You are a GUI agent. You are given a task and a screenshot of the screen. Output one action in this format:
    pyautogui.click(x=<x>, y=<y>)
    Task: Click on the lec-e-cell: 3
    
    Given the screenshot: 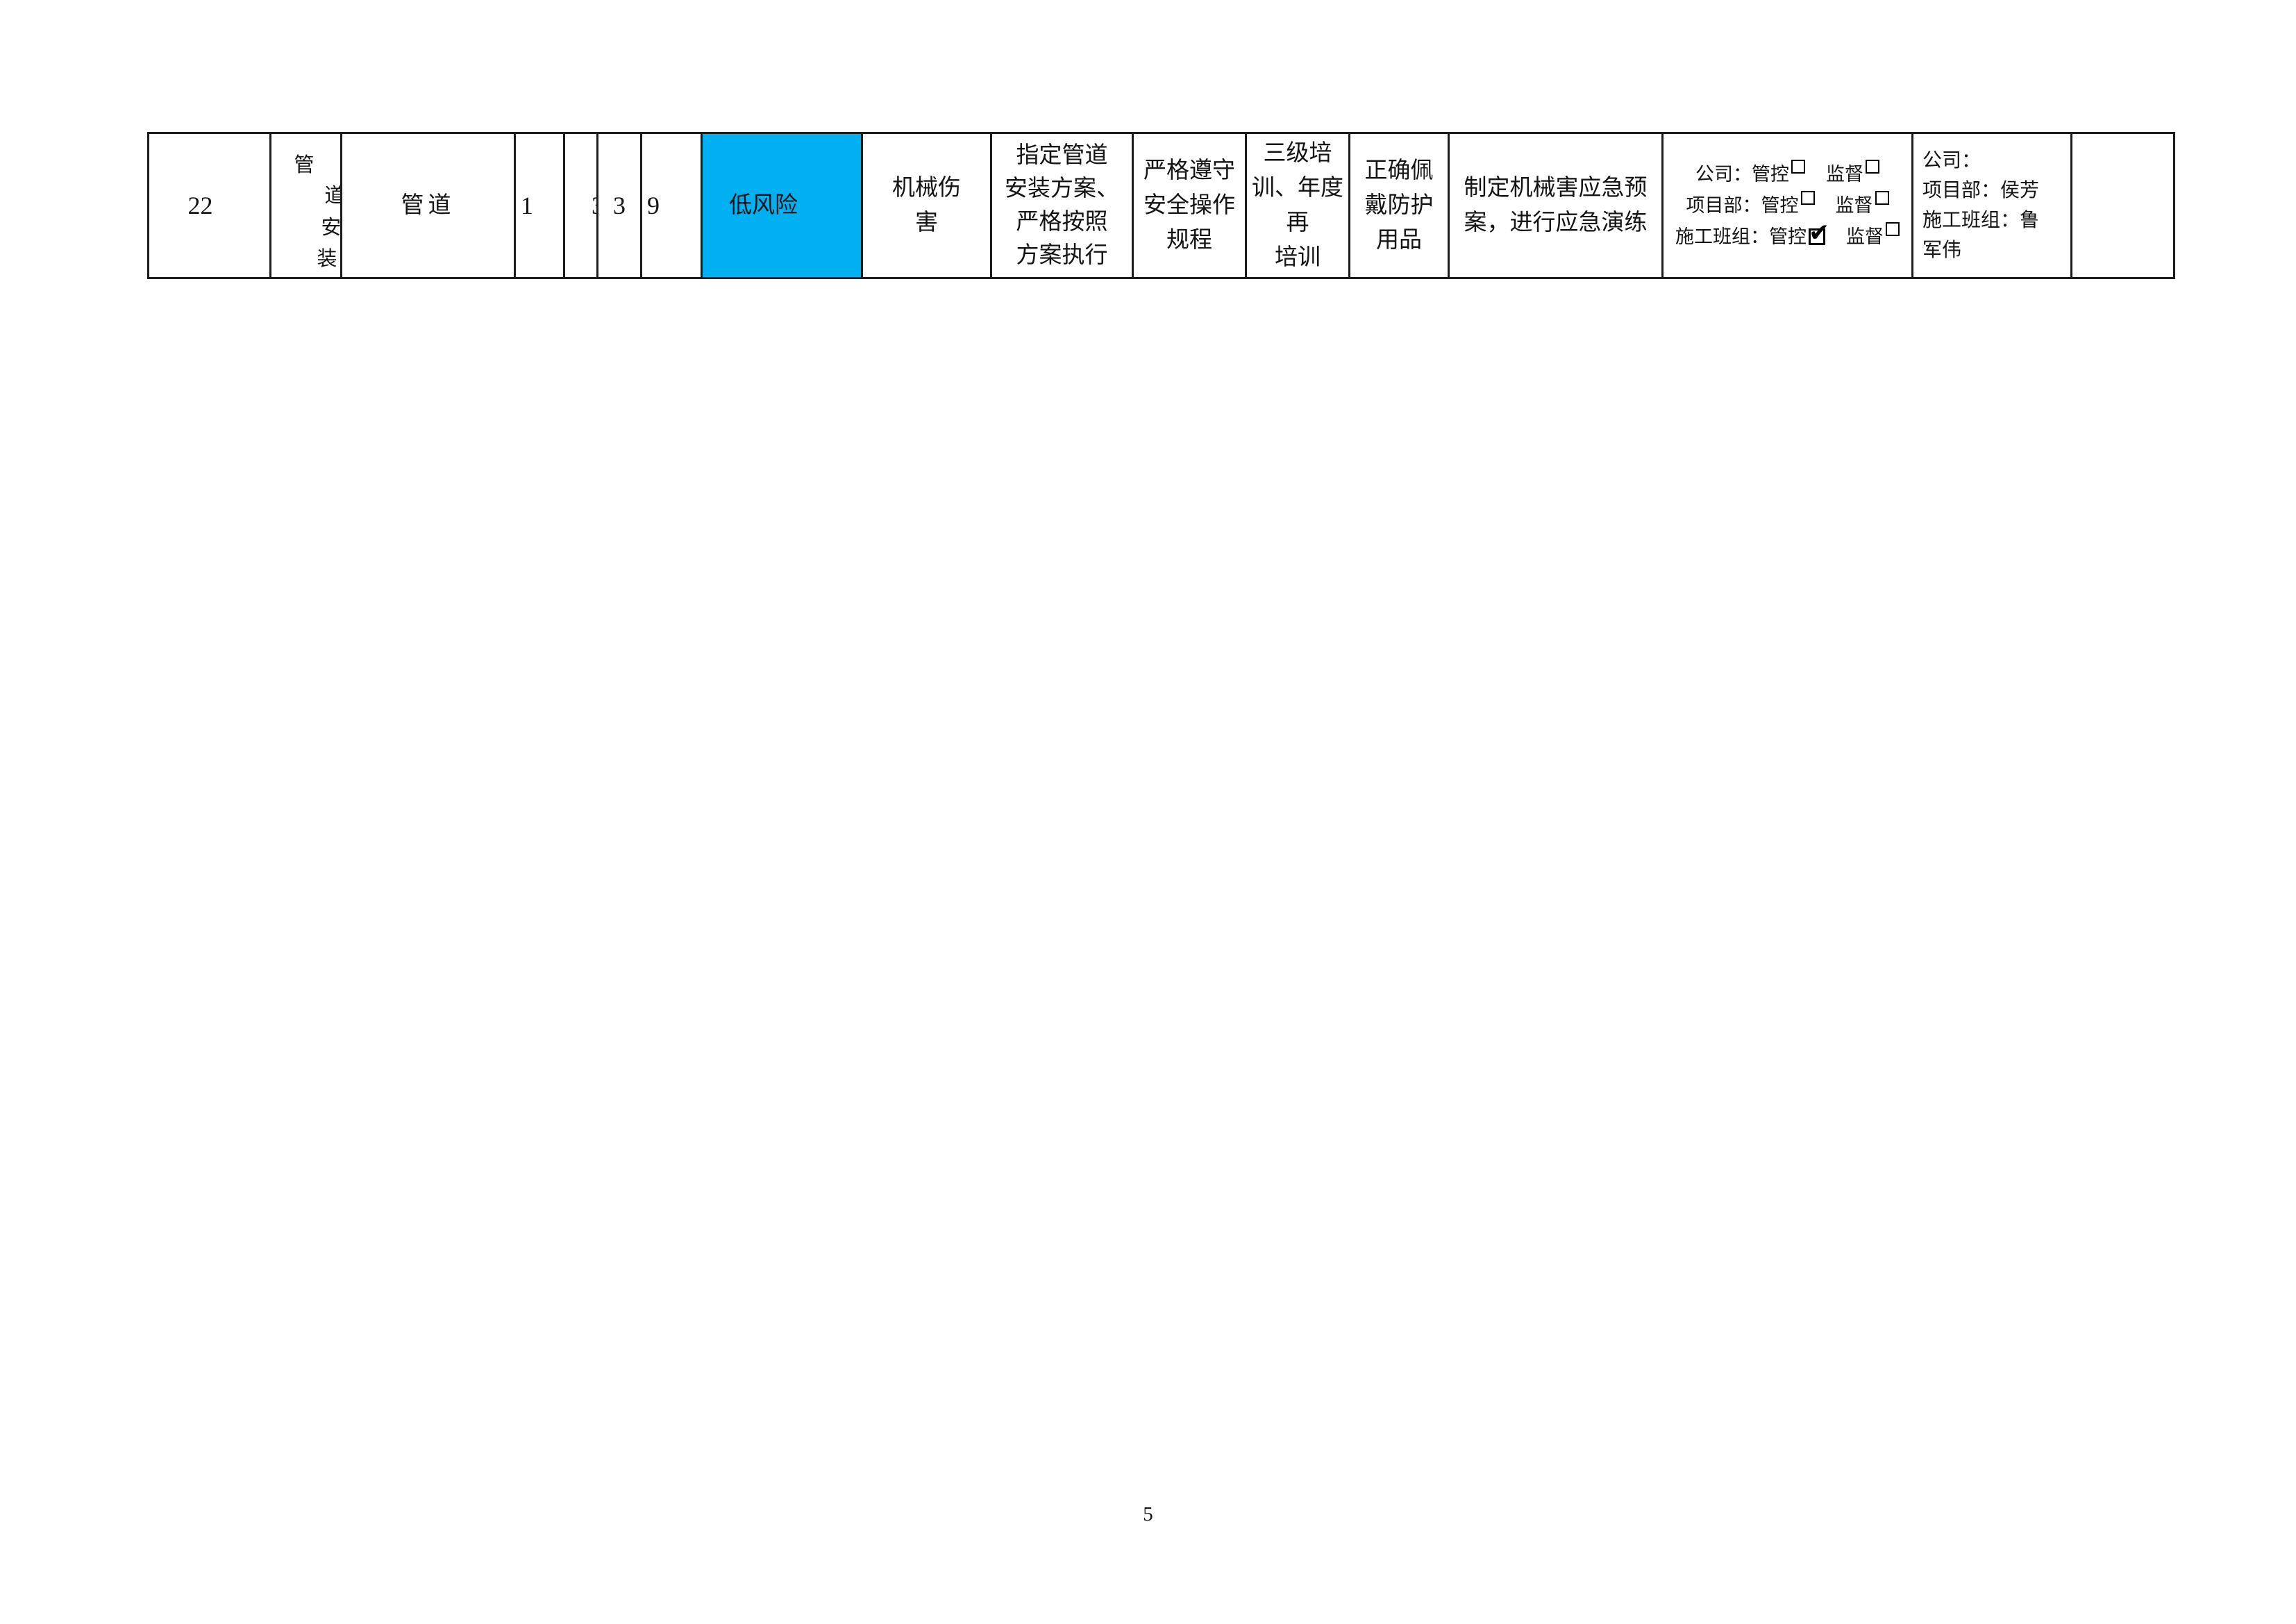 What is the action you would take?
    pyautogui.click(x=580, y=206)
    